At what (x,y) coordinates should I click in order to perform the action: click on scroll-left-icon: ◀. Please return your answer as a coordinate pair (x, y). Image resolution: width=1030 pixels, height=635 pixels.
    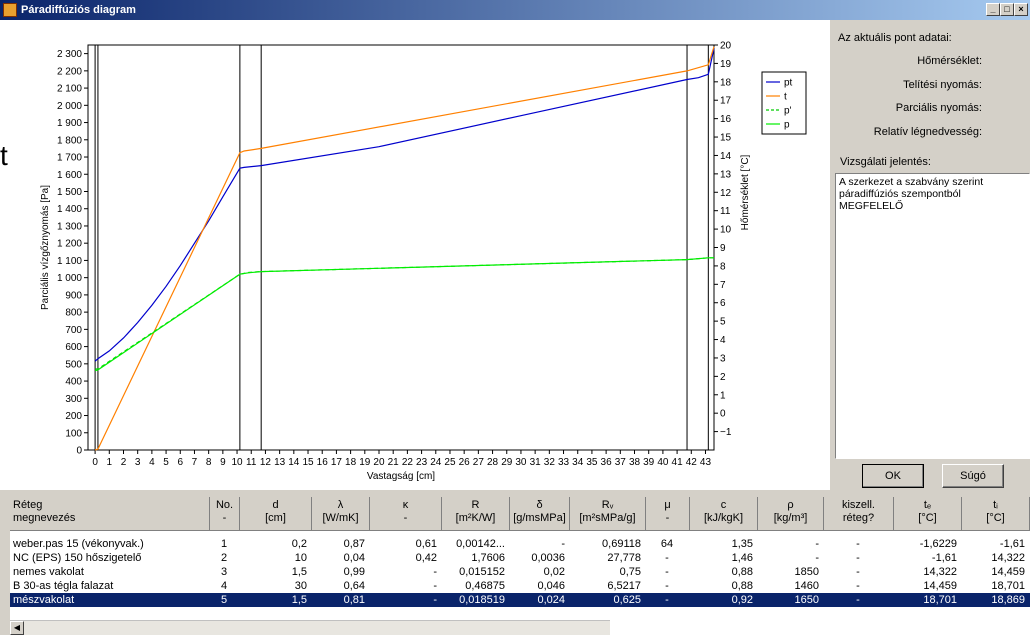
    Looking at the image, I should click on (17, 628).